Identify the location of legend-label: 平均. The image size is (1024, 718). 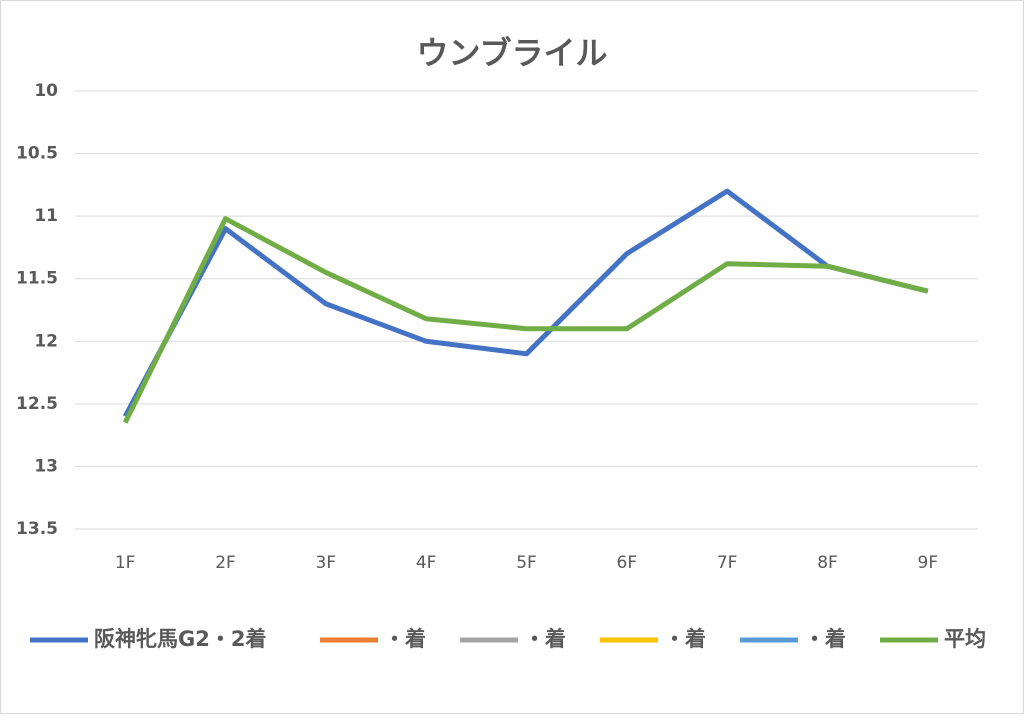
(965, 639).